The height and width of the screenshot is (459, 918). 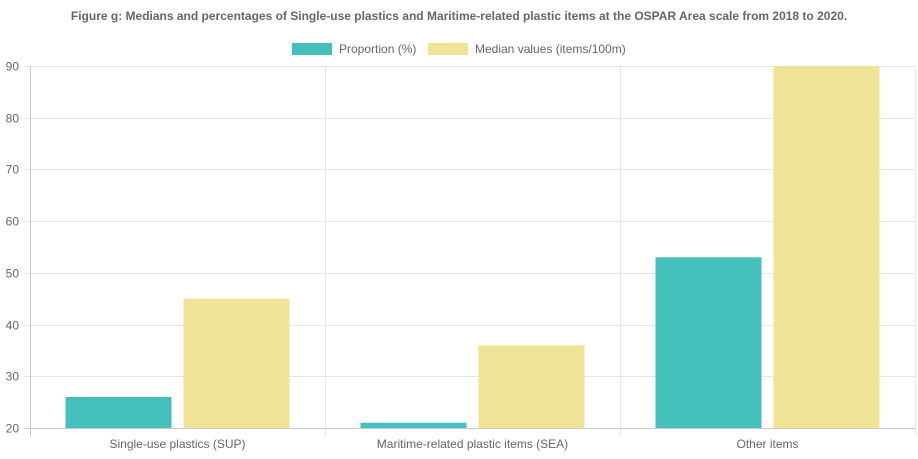 I want to click on y-axis-ticks: 20 30 40 50 60 70 80 90, so click(x=13, y=248).